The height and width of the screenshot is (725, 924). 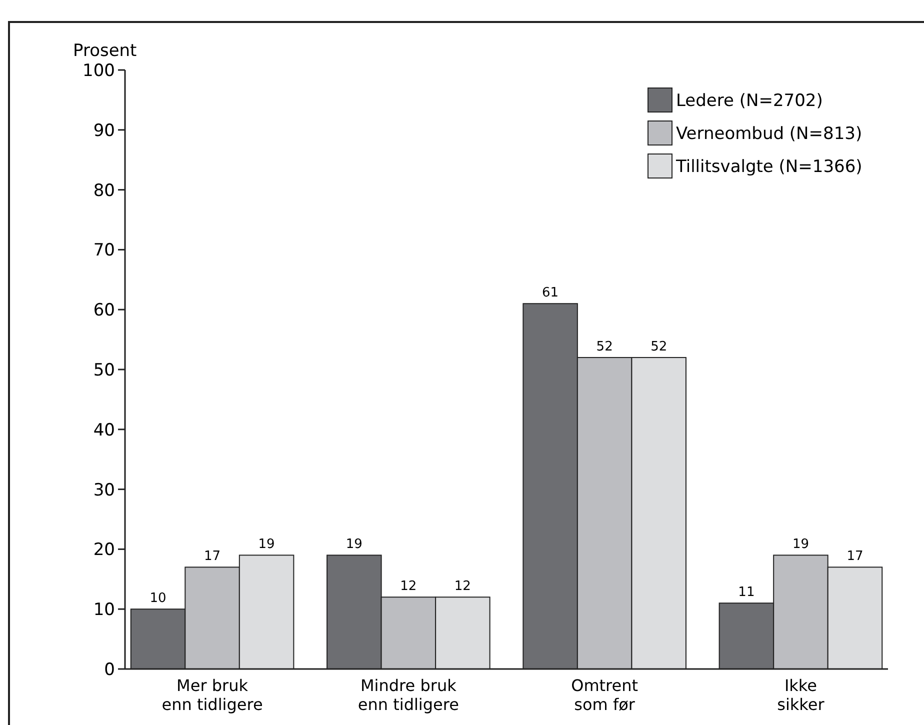 What do you see at coordinates (104, 430) in the screenshot?
I see `y-tick-label: 40` at bounding box center [104, 430].